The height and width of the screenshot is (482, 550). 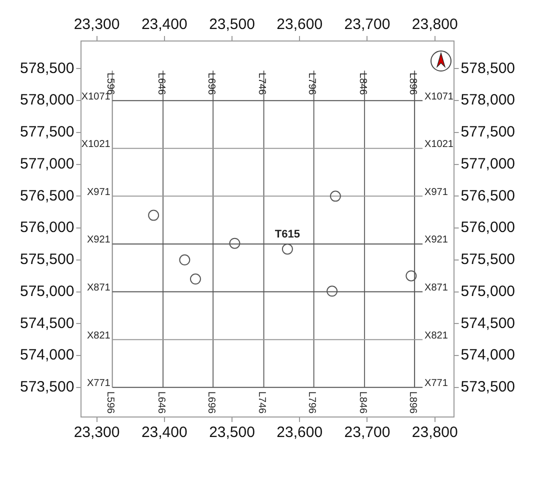 What do you see at coordinates (367, 25) in the screenshot?
I see `x2-tick-label: 23,700` at bounding box center [367, 25].